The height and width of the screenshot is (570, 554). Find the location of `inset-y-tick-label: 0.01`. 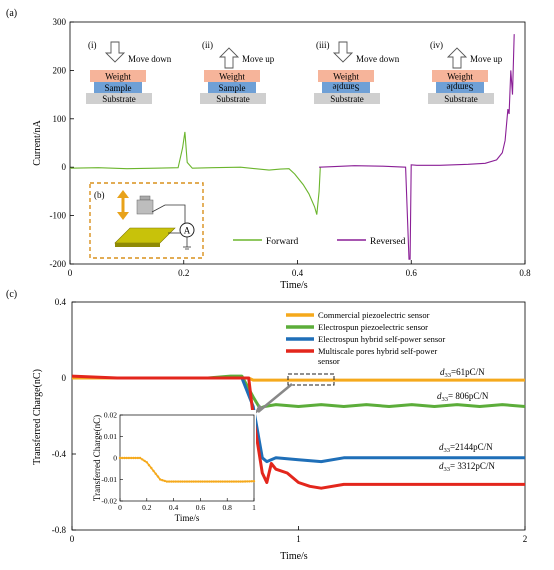

inset-y-tick-label: 0.01 is located at coordinates (110, 436).